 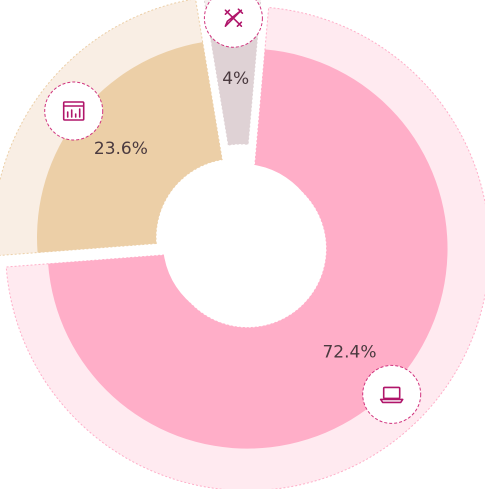 I want to click on slice-percent-label: 72.4%, so click(x=349, y=353).